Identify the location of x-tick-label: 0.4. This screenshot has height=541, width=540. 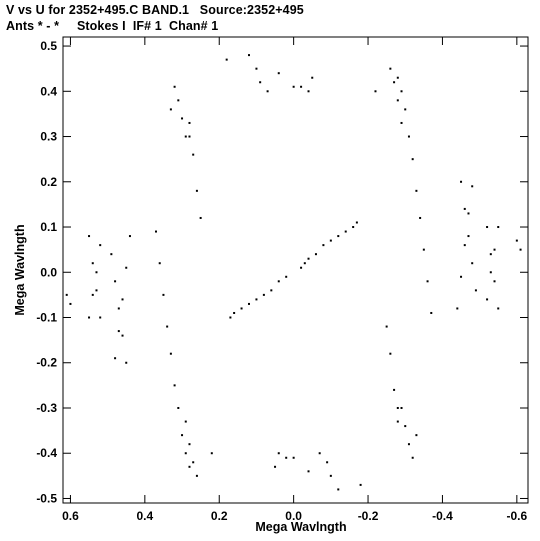
(144, 516).